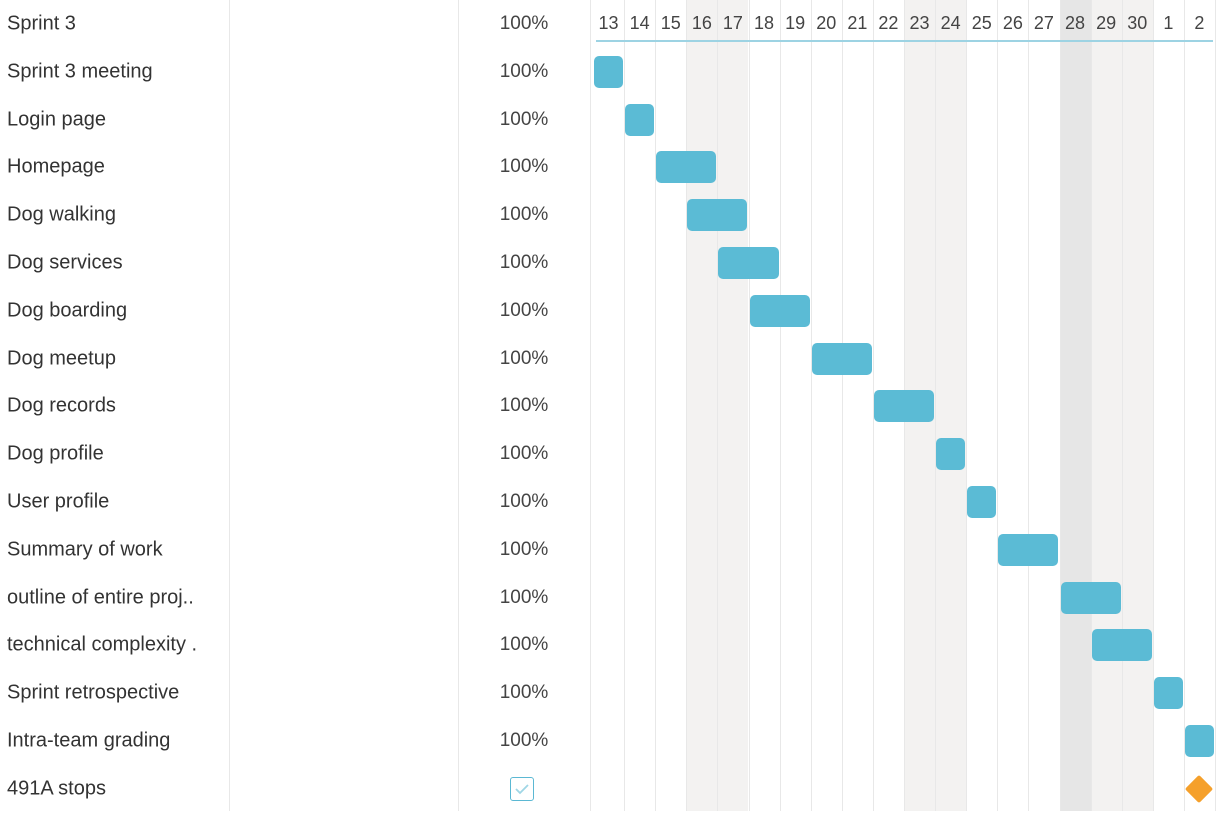 This screenshot has width=1224, height=813. Describe the element at coordinates (61, 214) in the screenshot. I see `task-name: Dog walking` at that location.